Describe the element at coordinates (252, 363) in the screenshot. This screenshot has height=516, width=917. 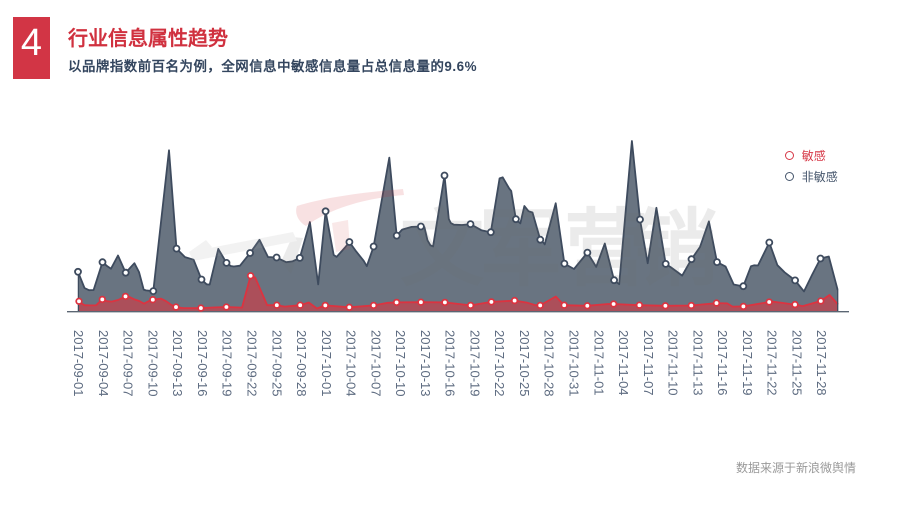
I see `svg-text: 2017-09-22` at that location.